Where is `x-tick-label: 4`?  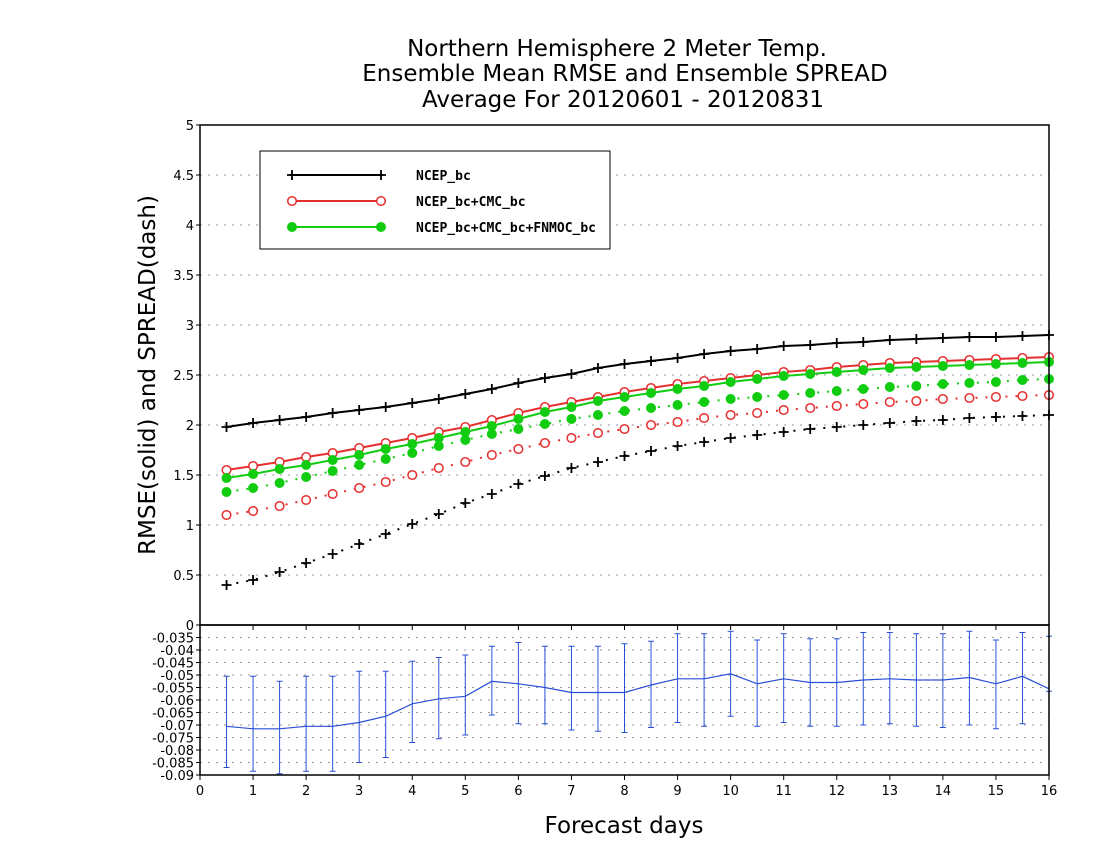 x-tick-label: 4 is located at coordinates (412, 791).